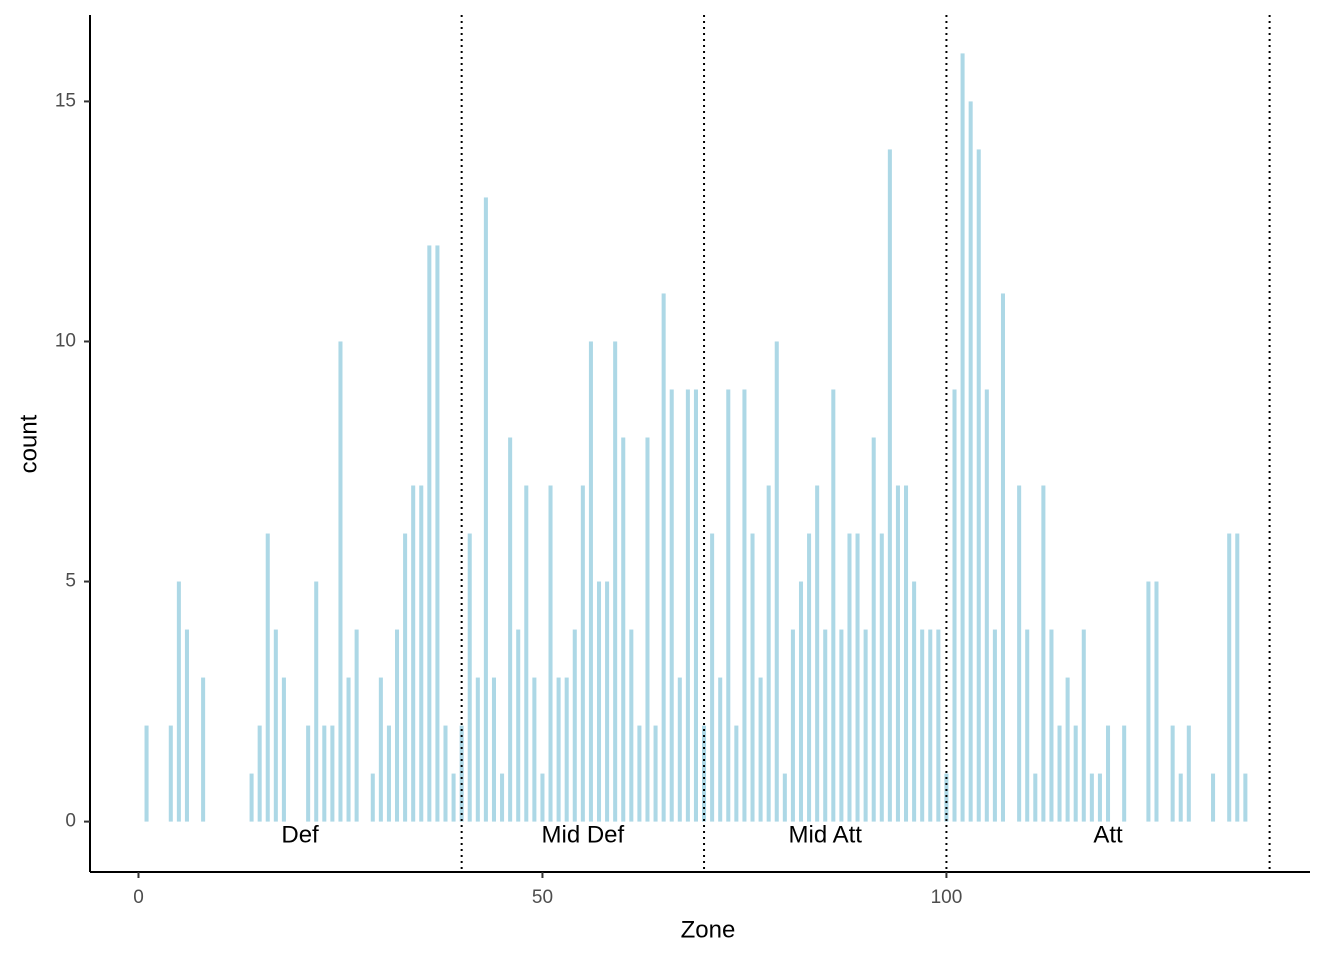 The height and width of the screenshot is (960, 1344). What do you see at coordinates (138, 897) in the screenshot?
I see `x-tick-label: 0` at bounding box center [138, 897].